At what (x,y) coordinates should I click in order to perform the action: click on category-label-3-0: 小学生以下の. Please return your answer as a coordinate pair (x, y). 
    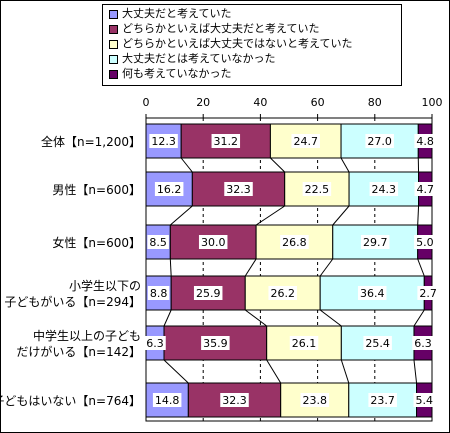
    Looking at the image, I should click on (105, 285).